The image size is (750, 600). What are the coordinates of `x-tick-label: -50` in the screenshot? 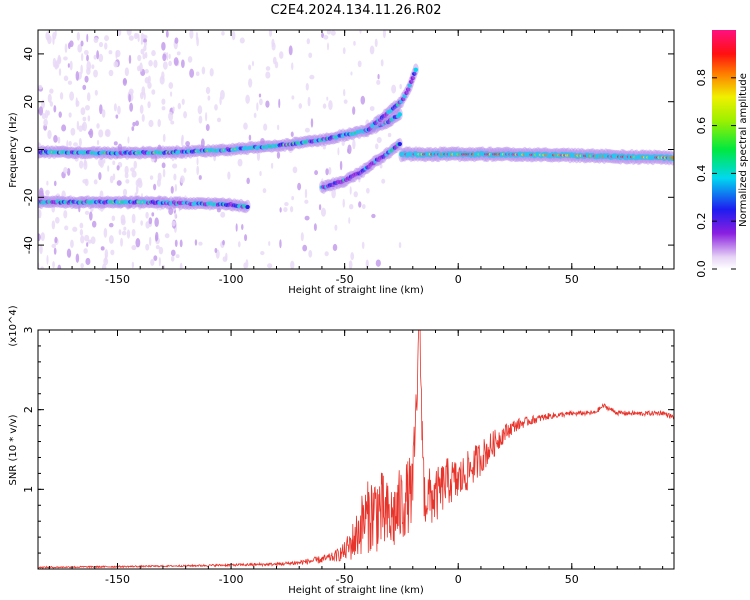 It's located at (345, 579).